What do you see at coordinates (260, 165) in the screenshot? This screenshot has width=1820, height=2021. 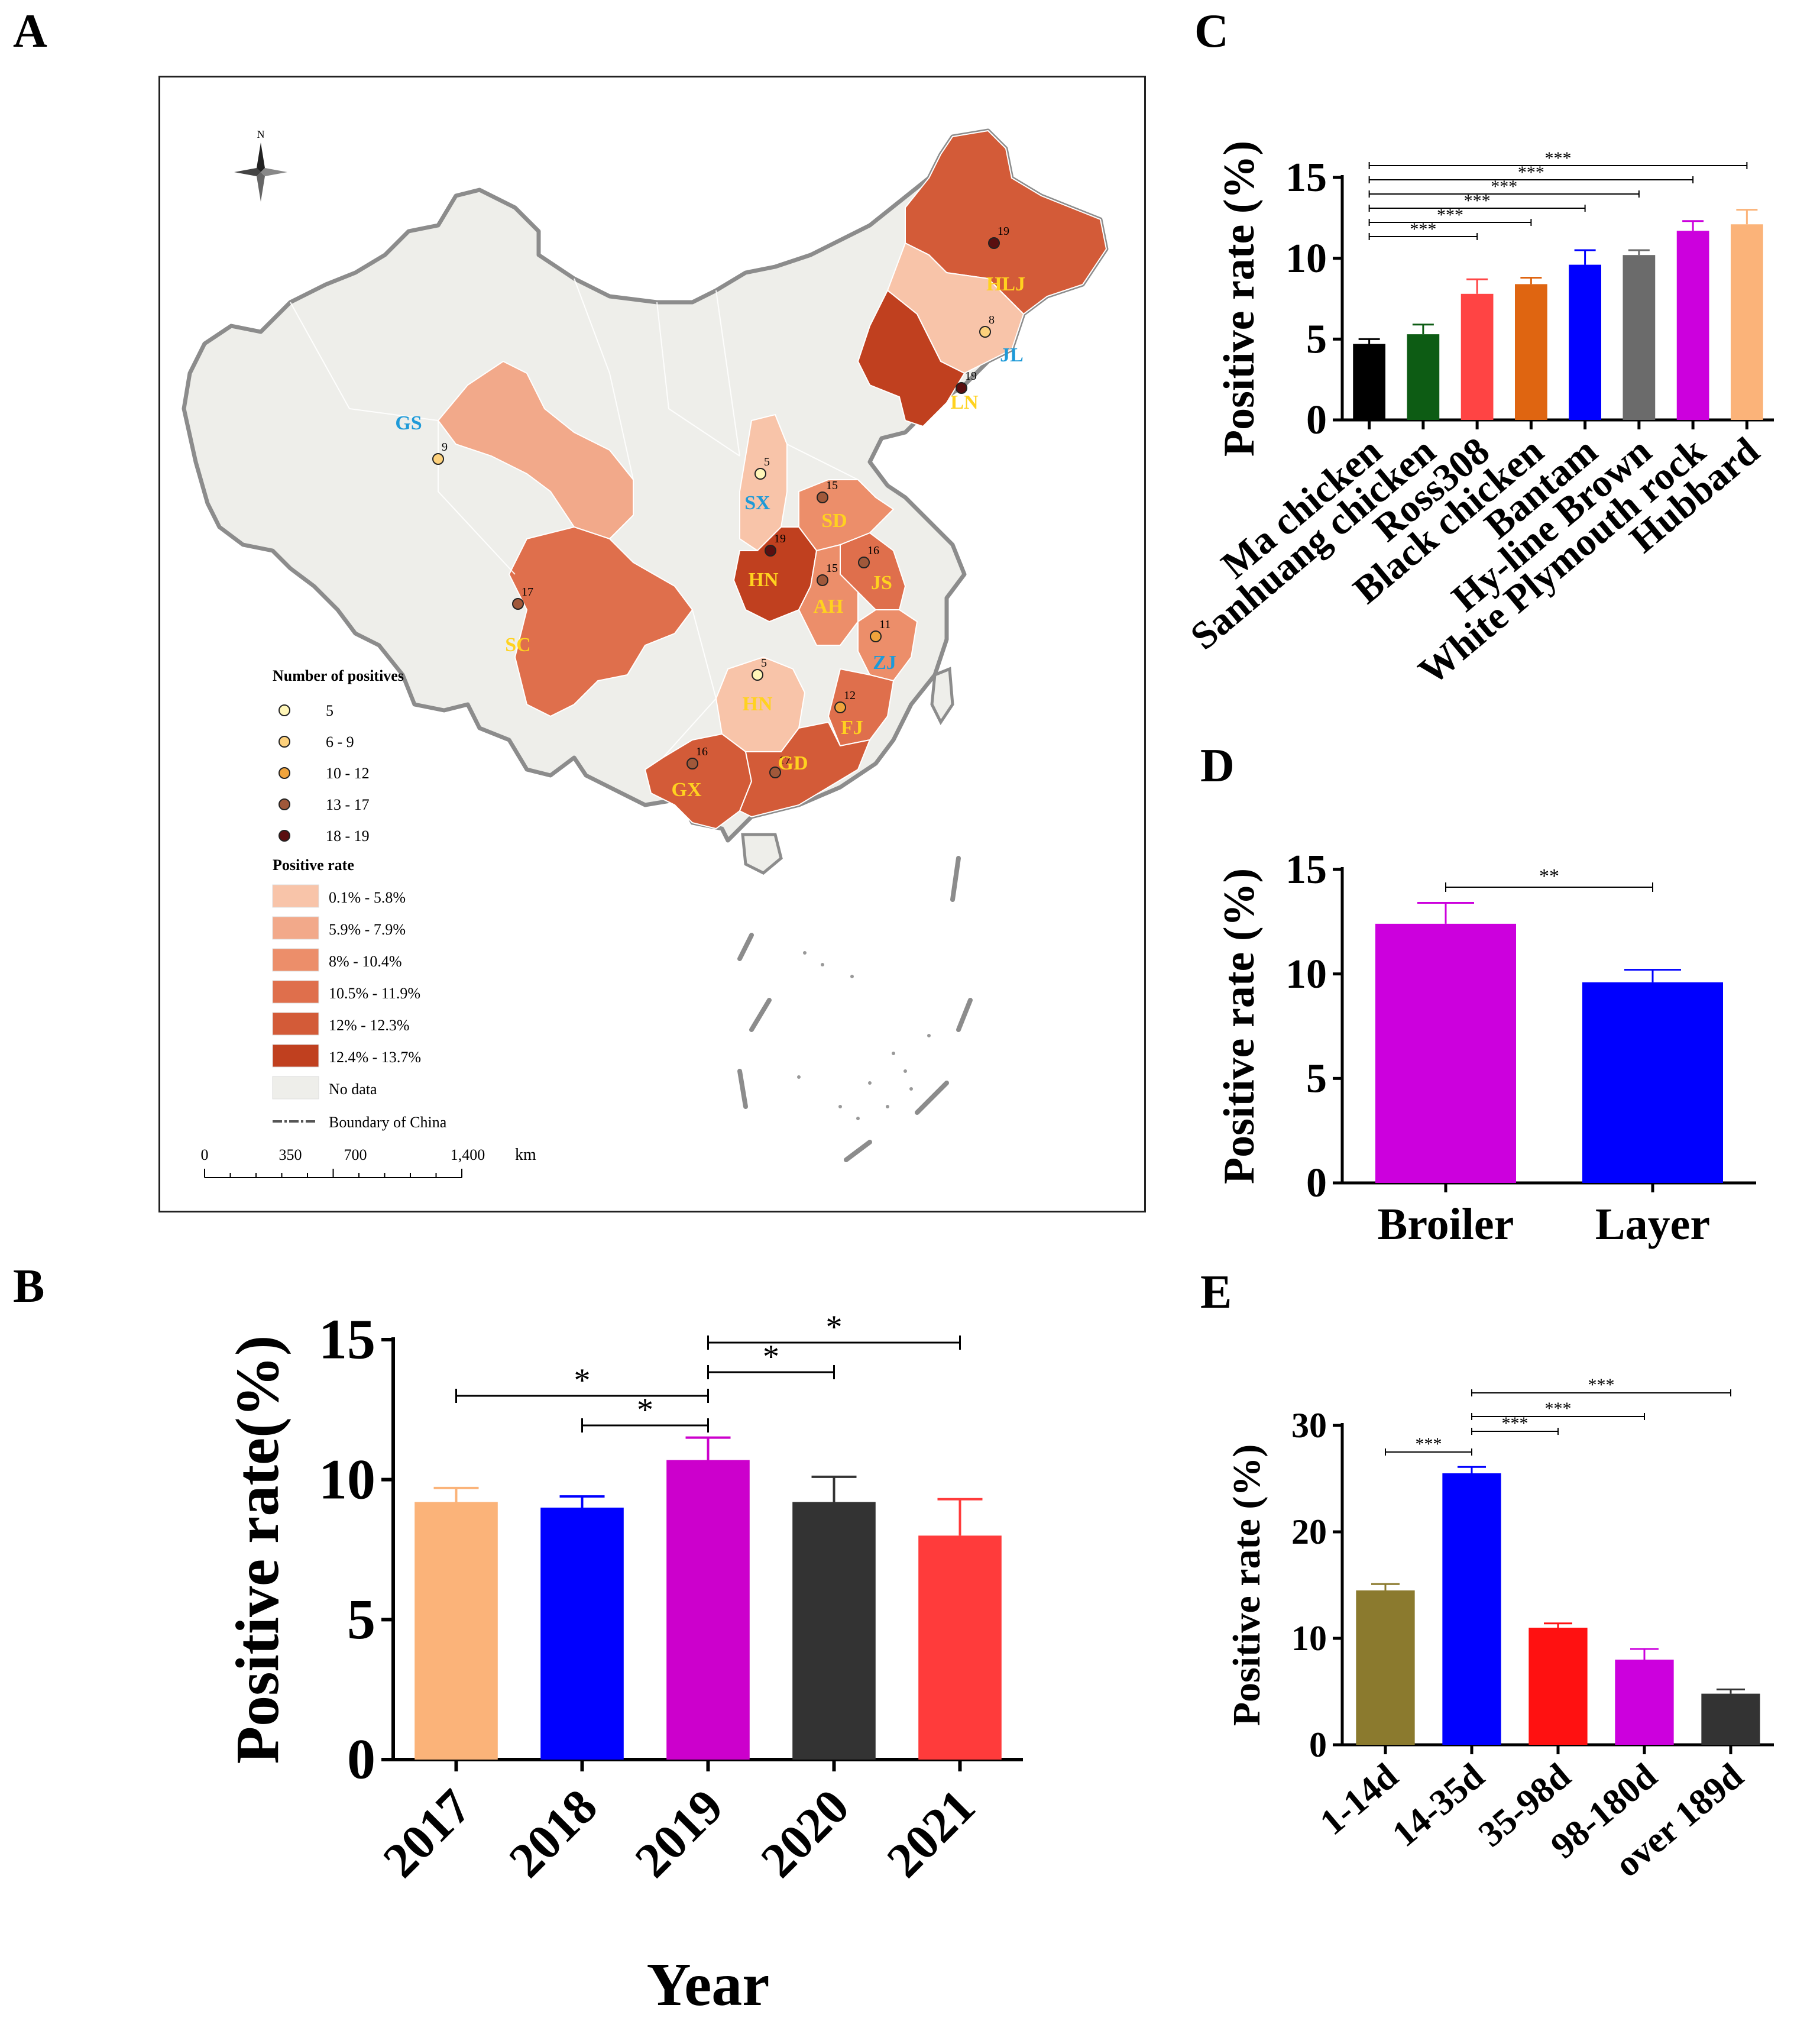 I see `north-arrow-icon: N` at bounding box center [260, 165].